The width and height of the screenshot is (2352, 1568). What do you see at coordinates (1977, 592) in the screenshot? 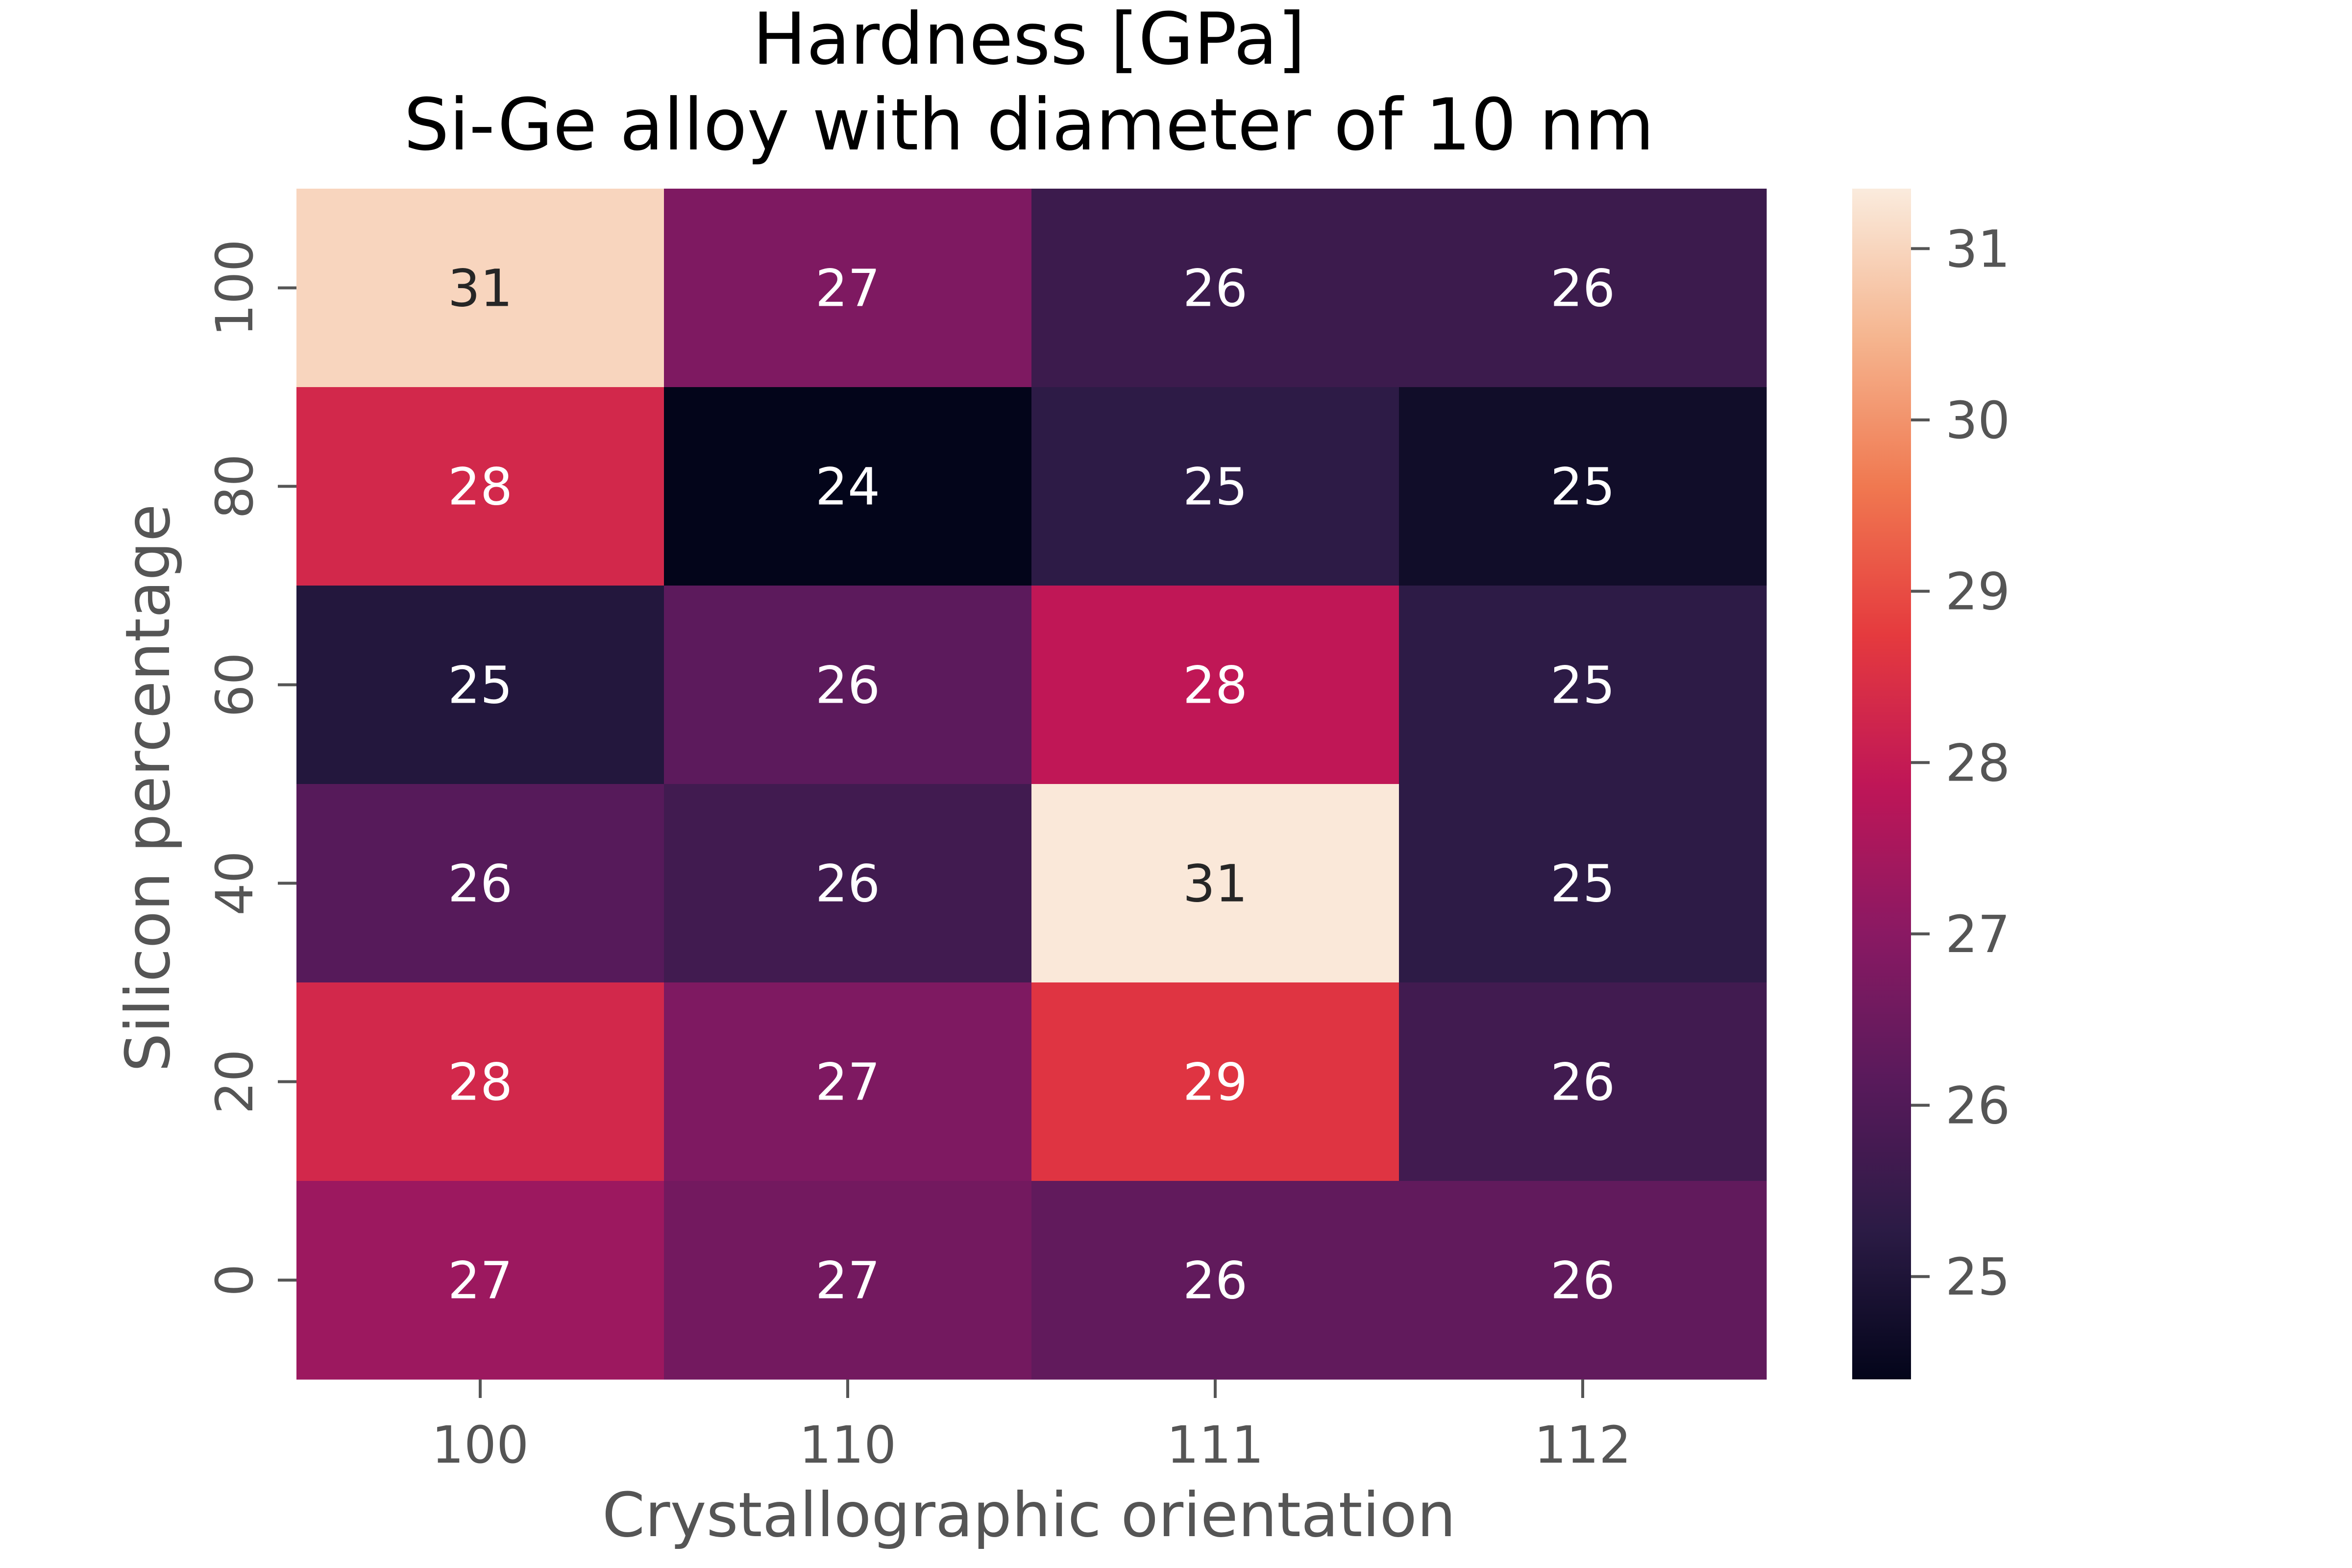
I see `colorbar-tick-label: 29` at bounding box center [1977, 592].